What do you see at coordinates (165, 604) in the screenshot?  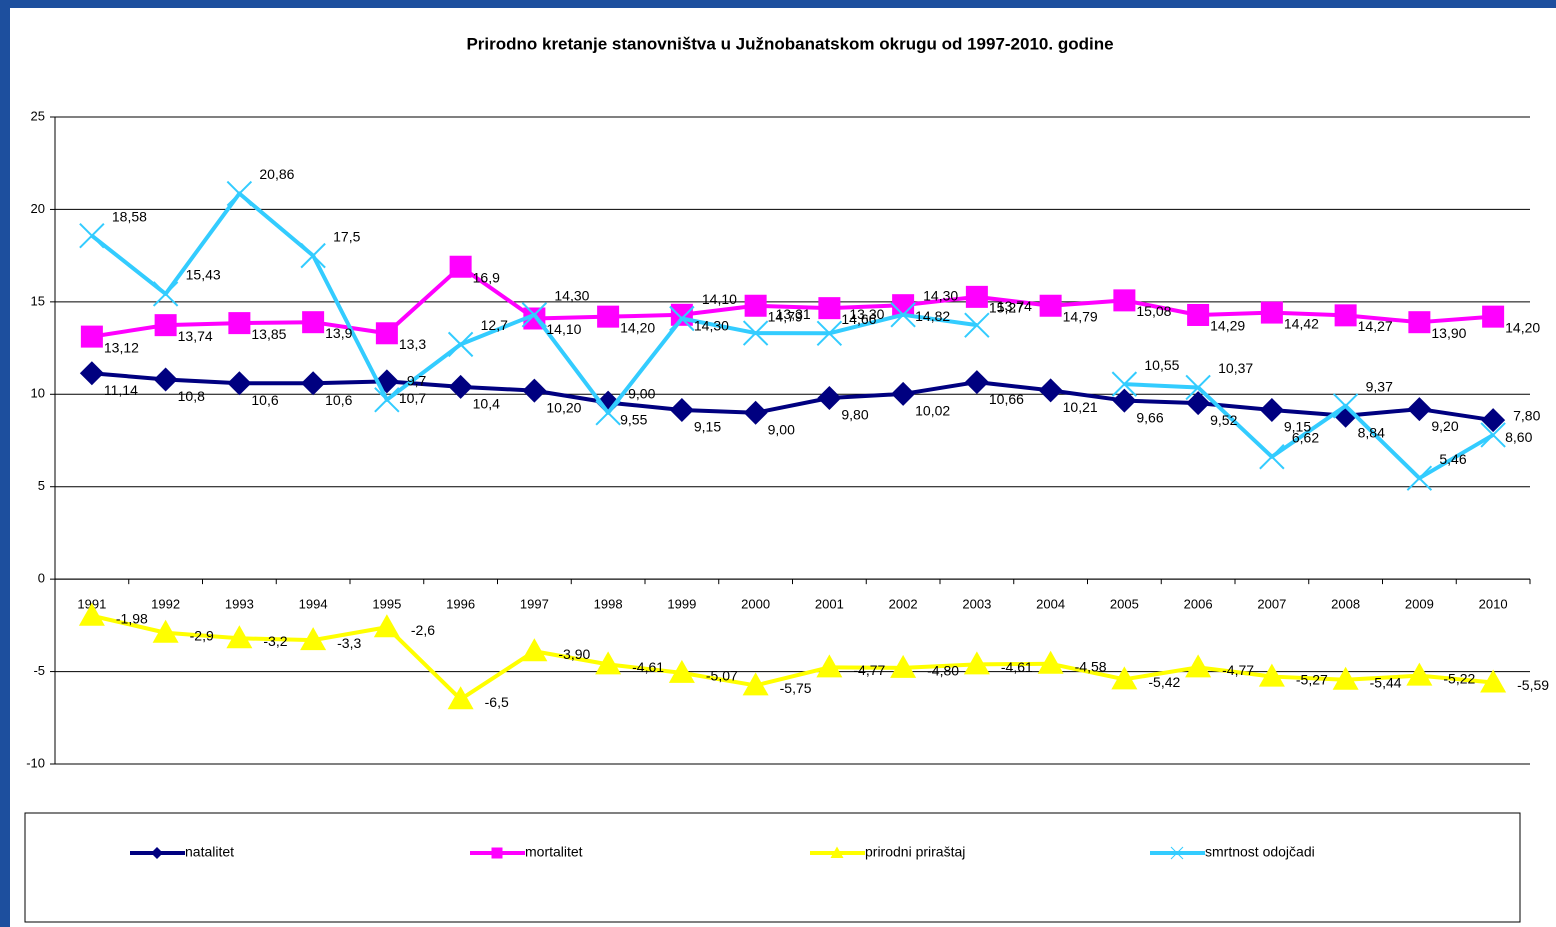 I see `x-tick-label: 1992` at bounding box center [165, 604].